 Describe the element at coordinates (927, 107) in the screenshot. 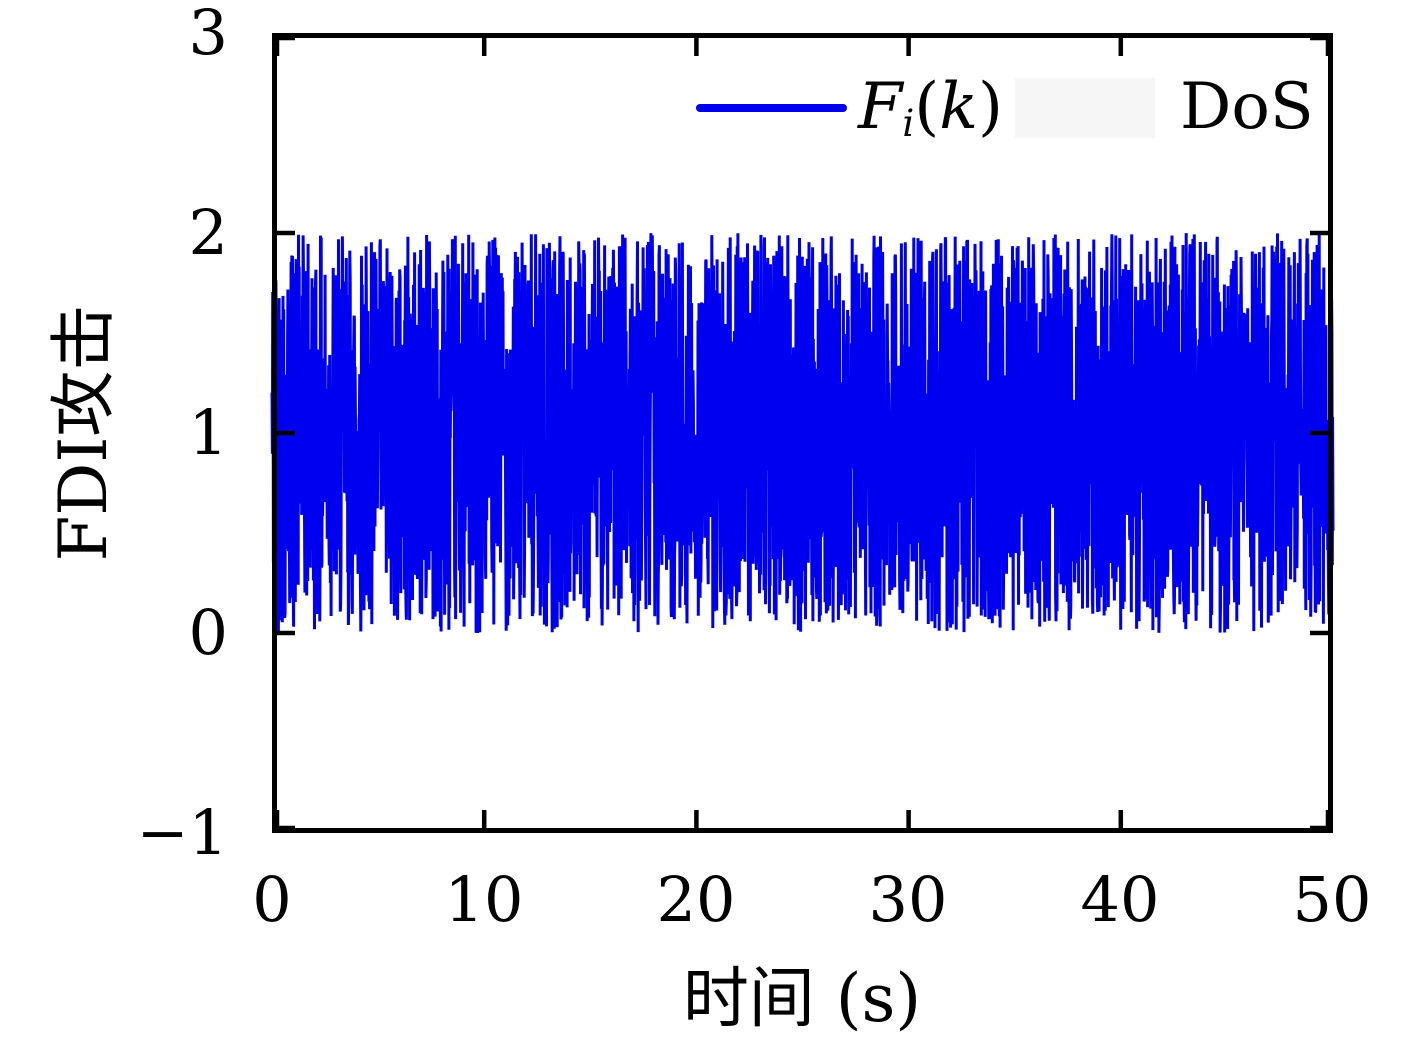

I see `legend-paren-open: (` at that location.